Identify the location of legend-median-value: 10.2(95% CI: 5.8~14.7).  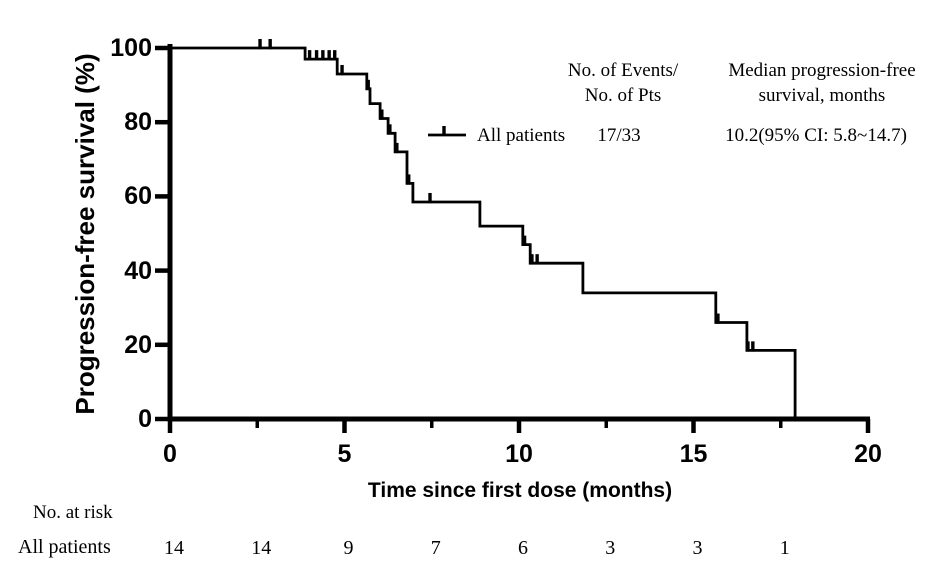
(816, 135).